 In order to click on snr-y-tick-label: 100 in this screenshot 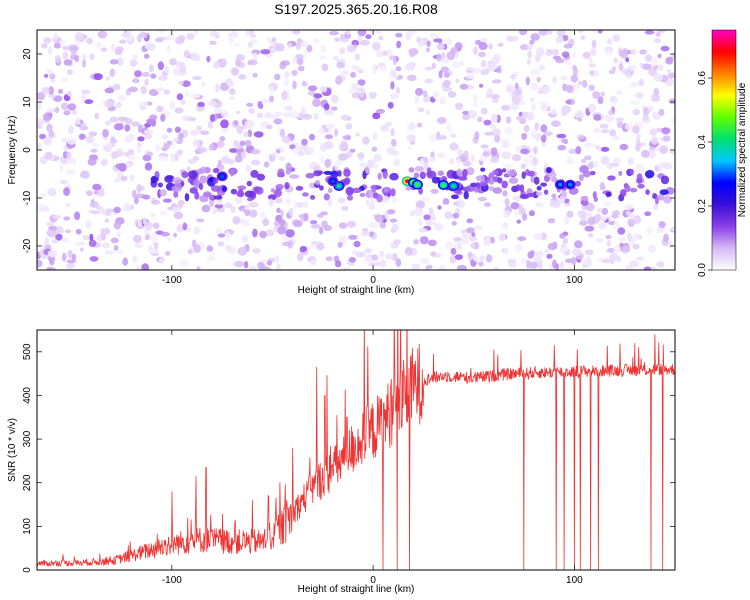, I will do `click(27, 526)`.